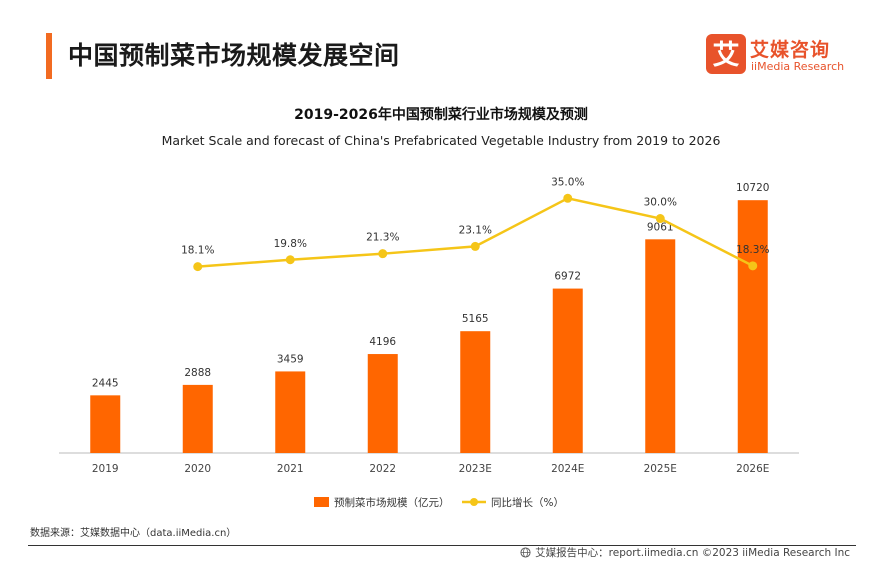  Describe the element at coordinates (105, 424) in the screenshot. I see `bar-2019` at that location.